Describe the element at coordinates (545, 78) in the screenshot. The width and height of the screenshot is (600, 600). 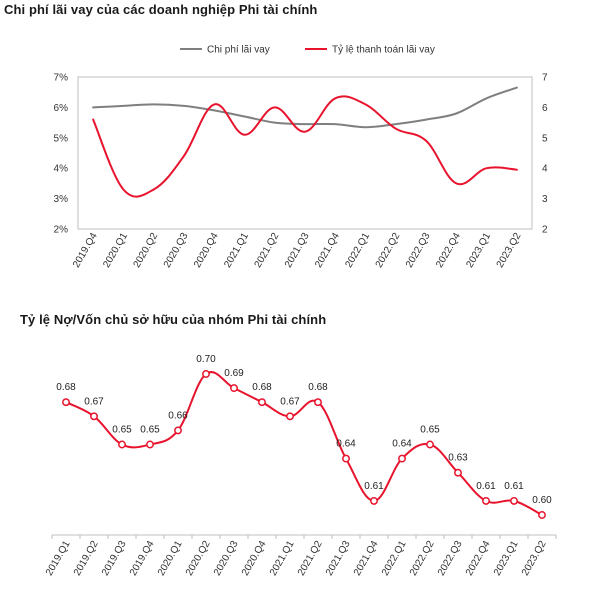
I see `y-right-tick-label: 7` at that location.